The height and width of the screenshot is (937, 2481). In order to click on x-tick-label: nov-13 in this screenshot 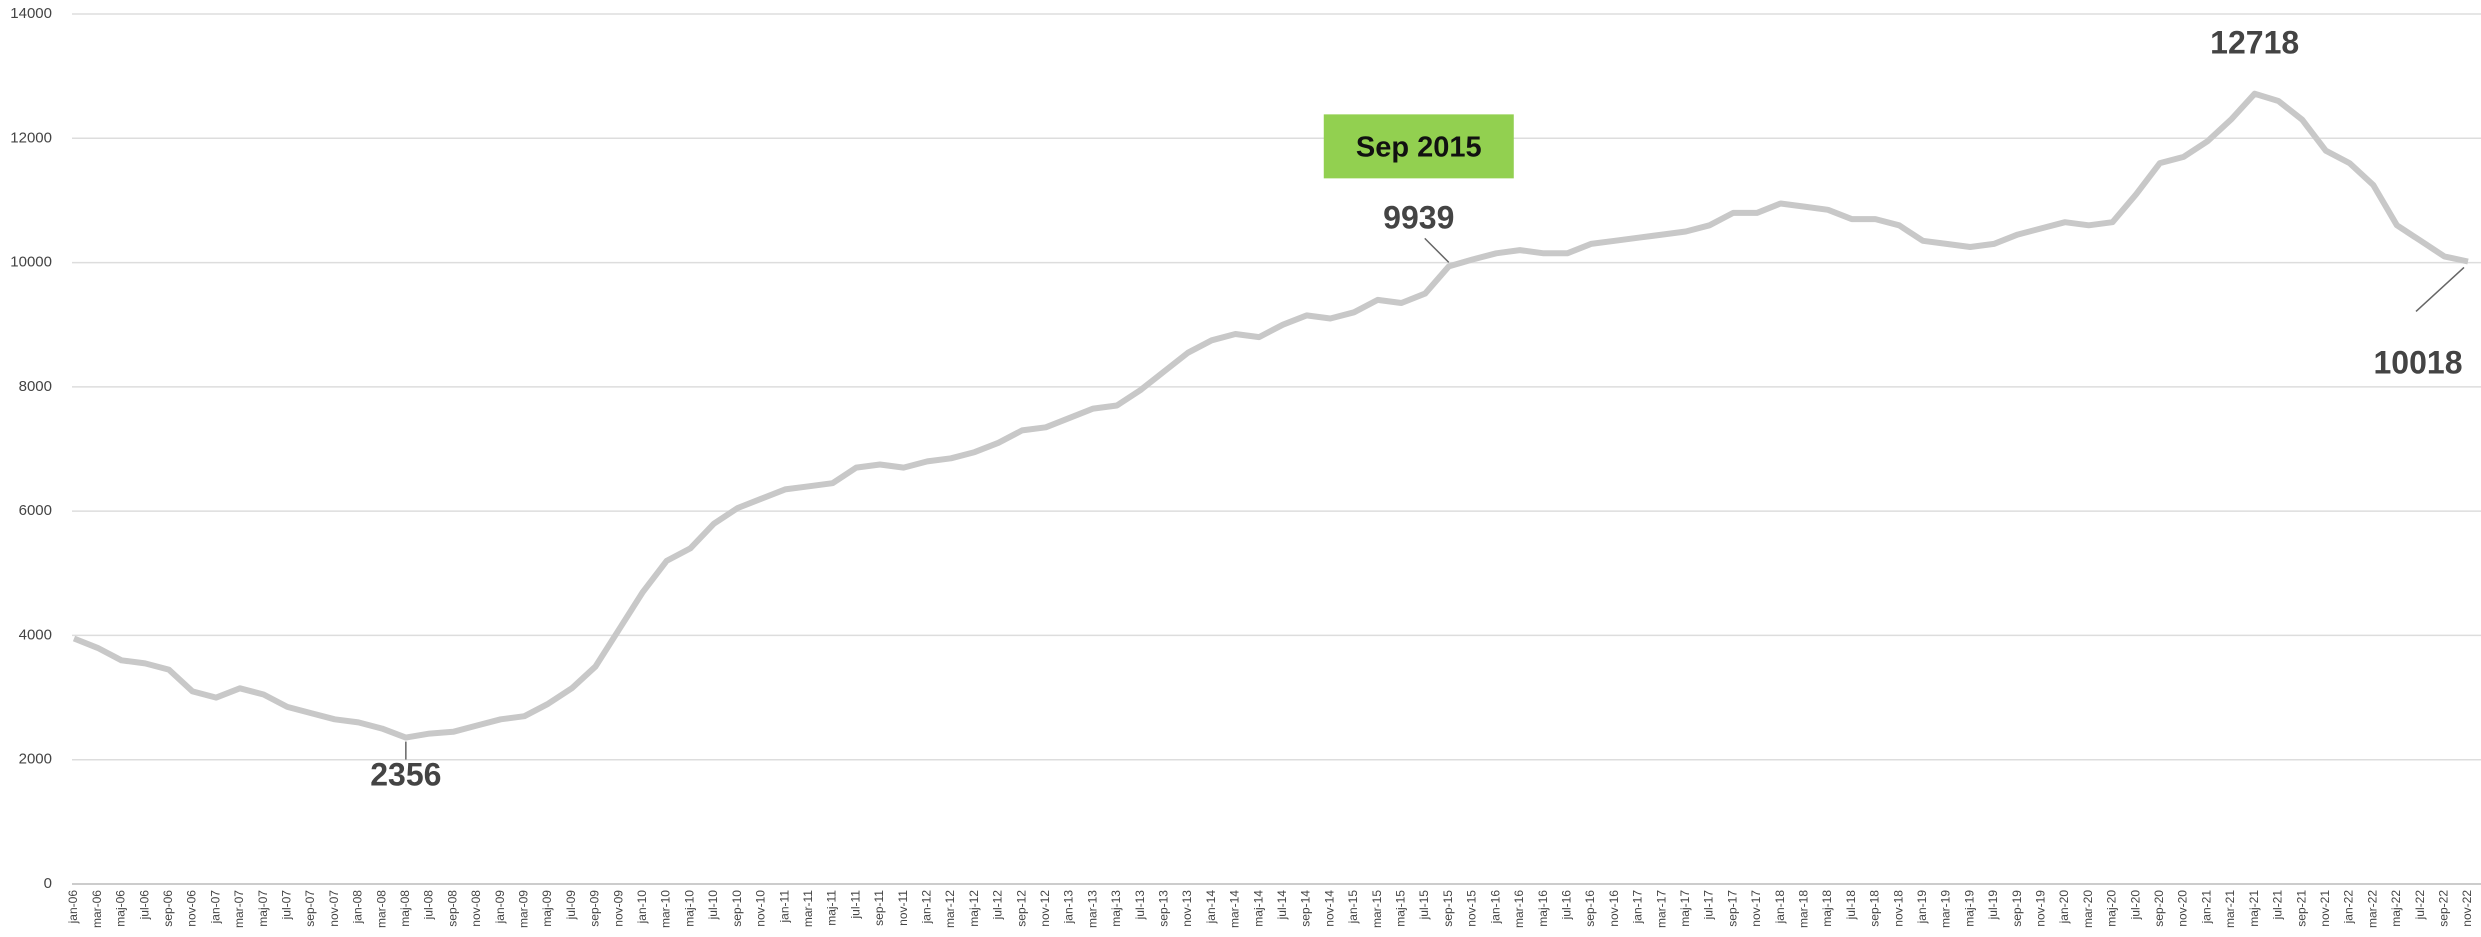, I will do `click(1187, 908)`.